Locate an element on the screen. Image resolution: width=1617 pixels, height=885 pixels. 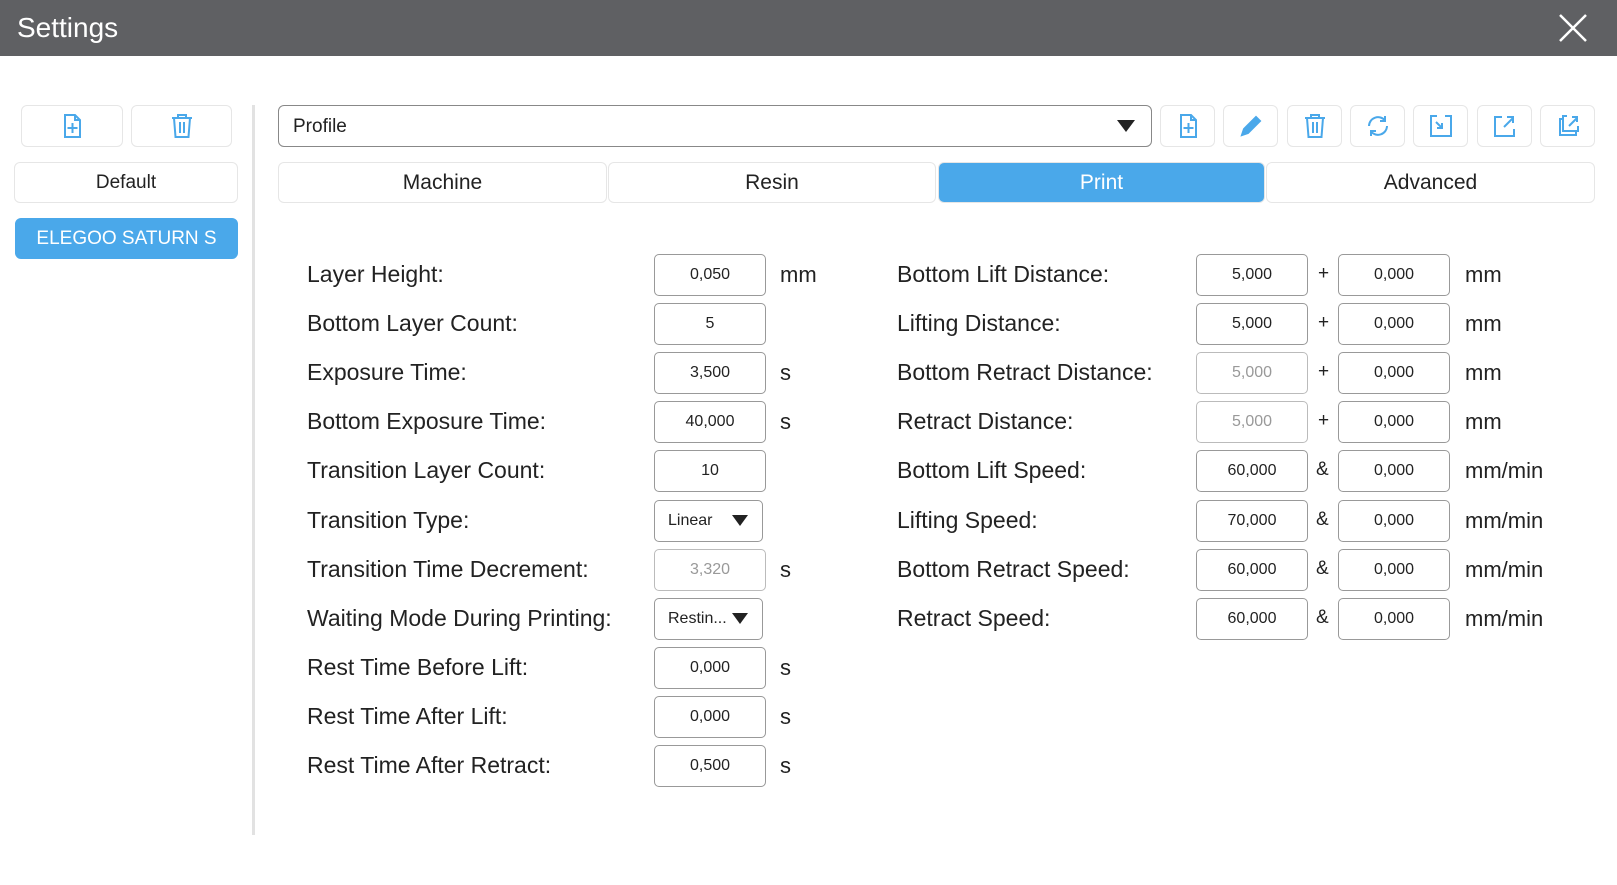
field-label: Bottom Lift Speed: is located at coordinates (992, 470).